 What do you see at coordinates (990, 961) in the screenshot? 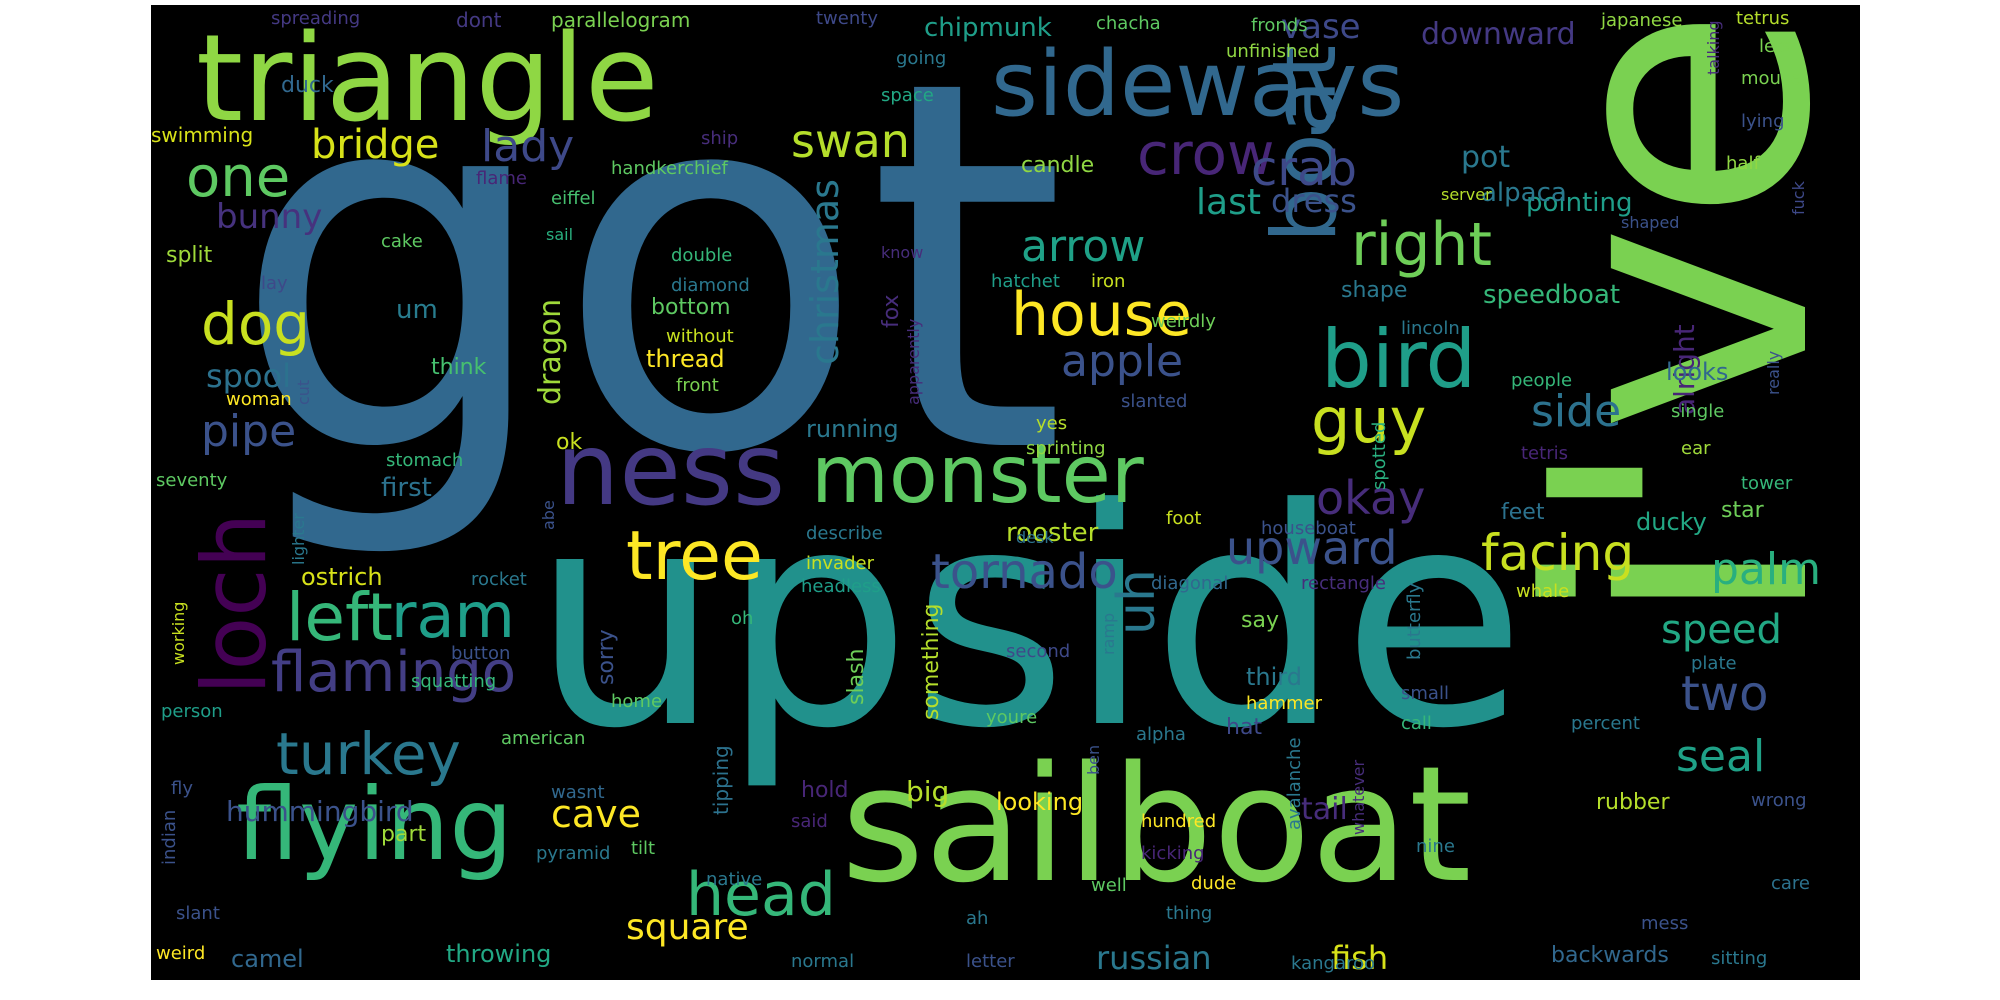
I see `word-letter: letter` at bounding box center [990, 961].